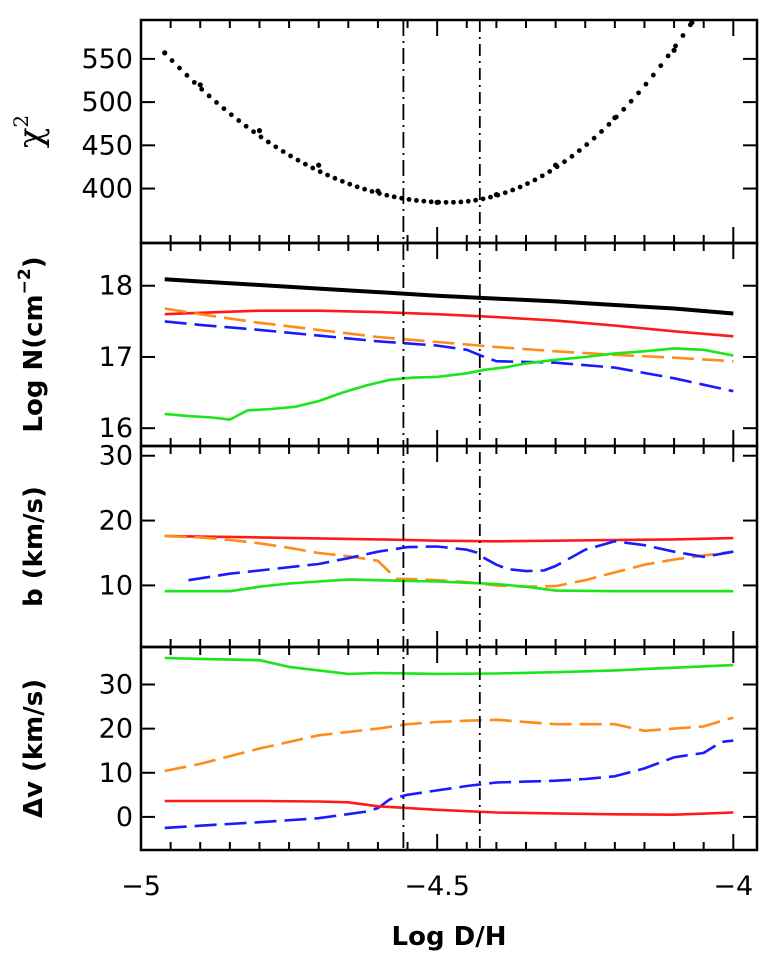 This screenshot has height=969, width=781. What do you see at coordinates (124, 817) in the screenshot?
I see `y-tick-label: 0` at bounding box center [124, 817].